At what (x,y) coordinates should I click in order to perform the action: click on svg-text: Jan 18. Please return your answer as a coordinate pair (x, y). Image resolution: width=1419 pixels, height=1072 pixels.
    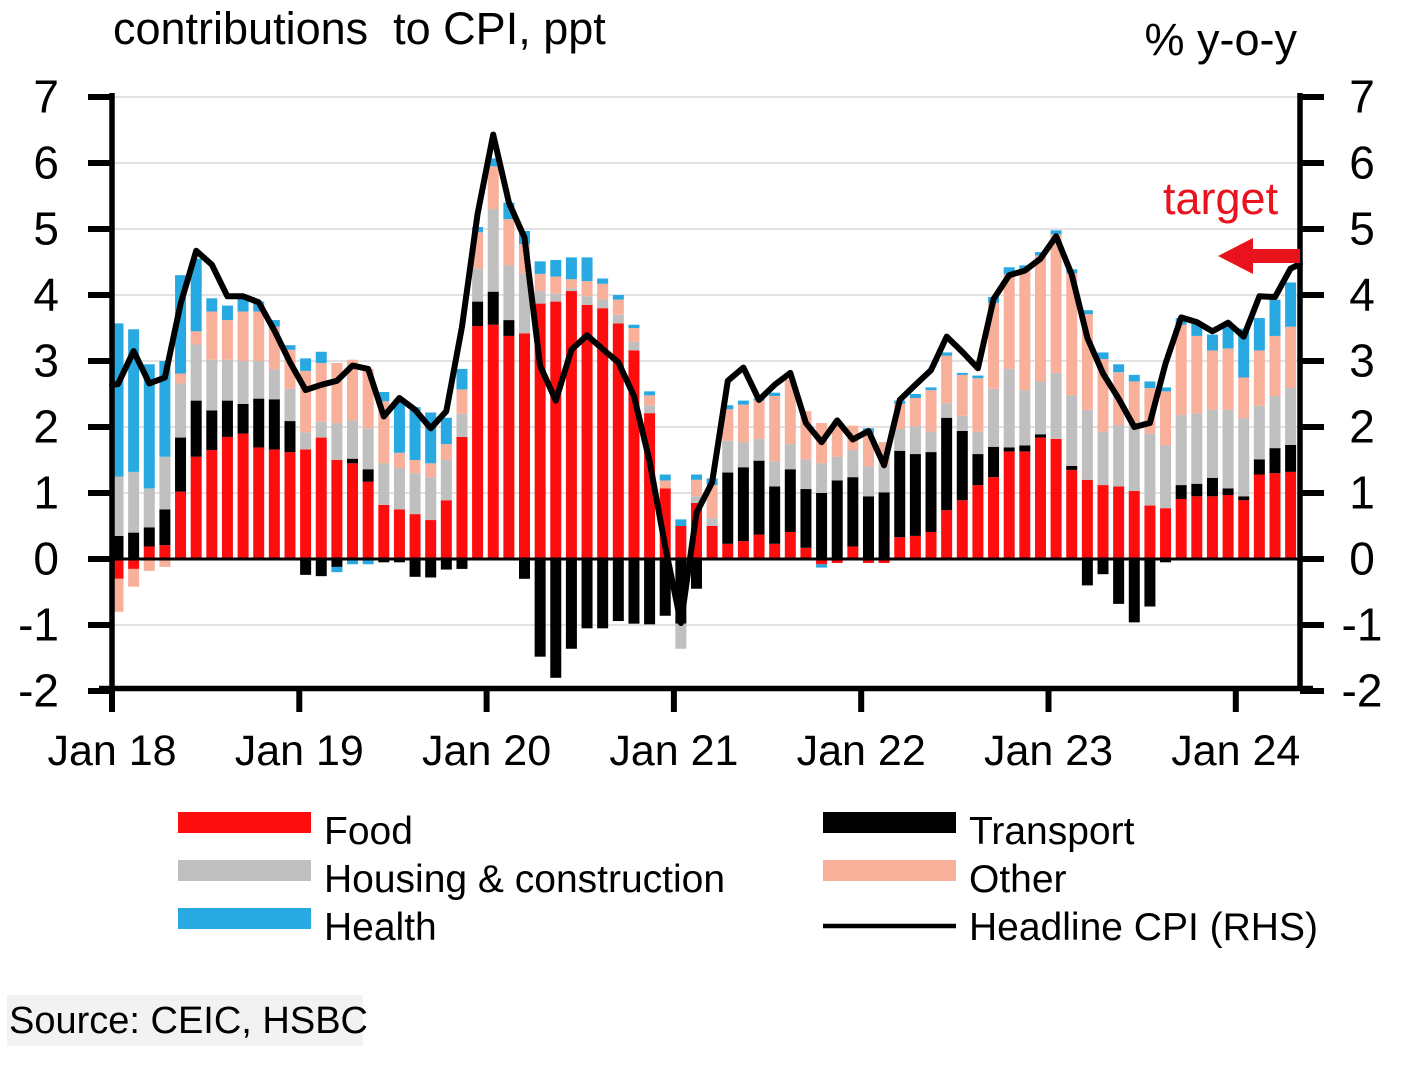
    Looking at the image, I should click on (111, 751).